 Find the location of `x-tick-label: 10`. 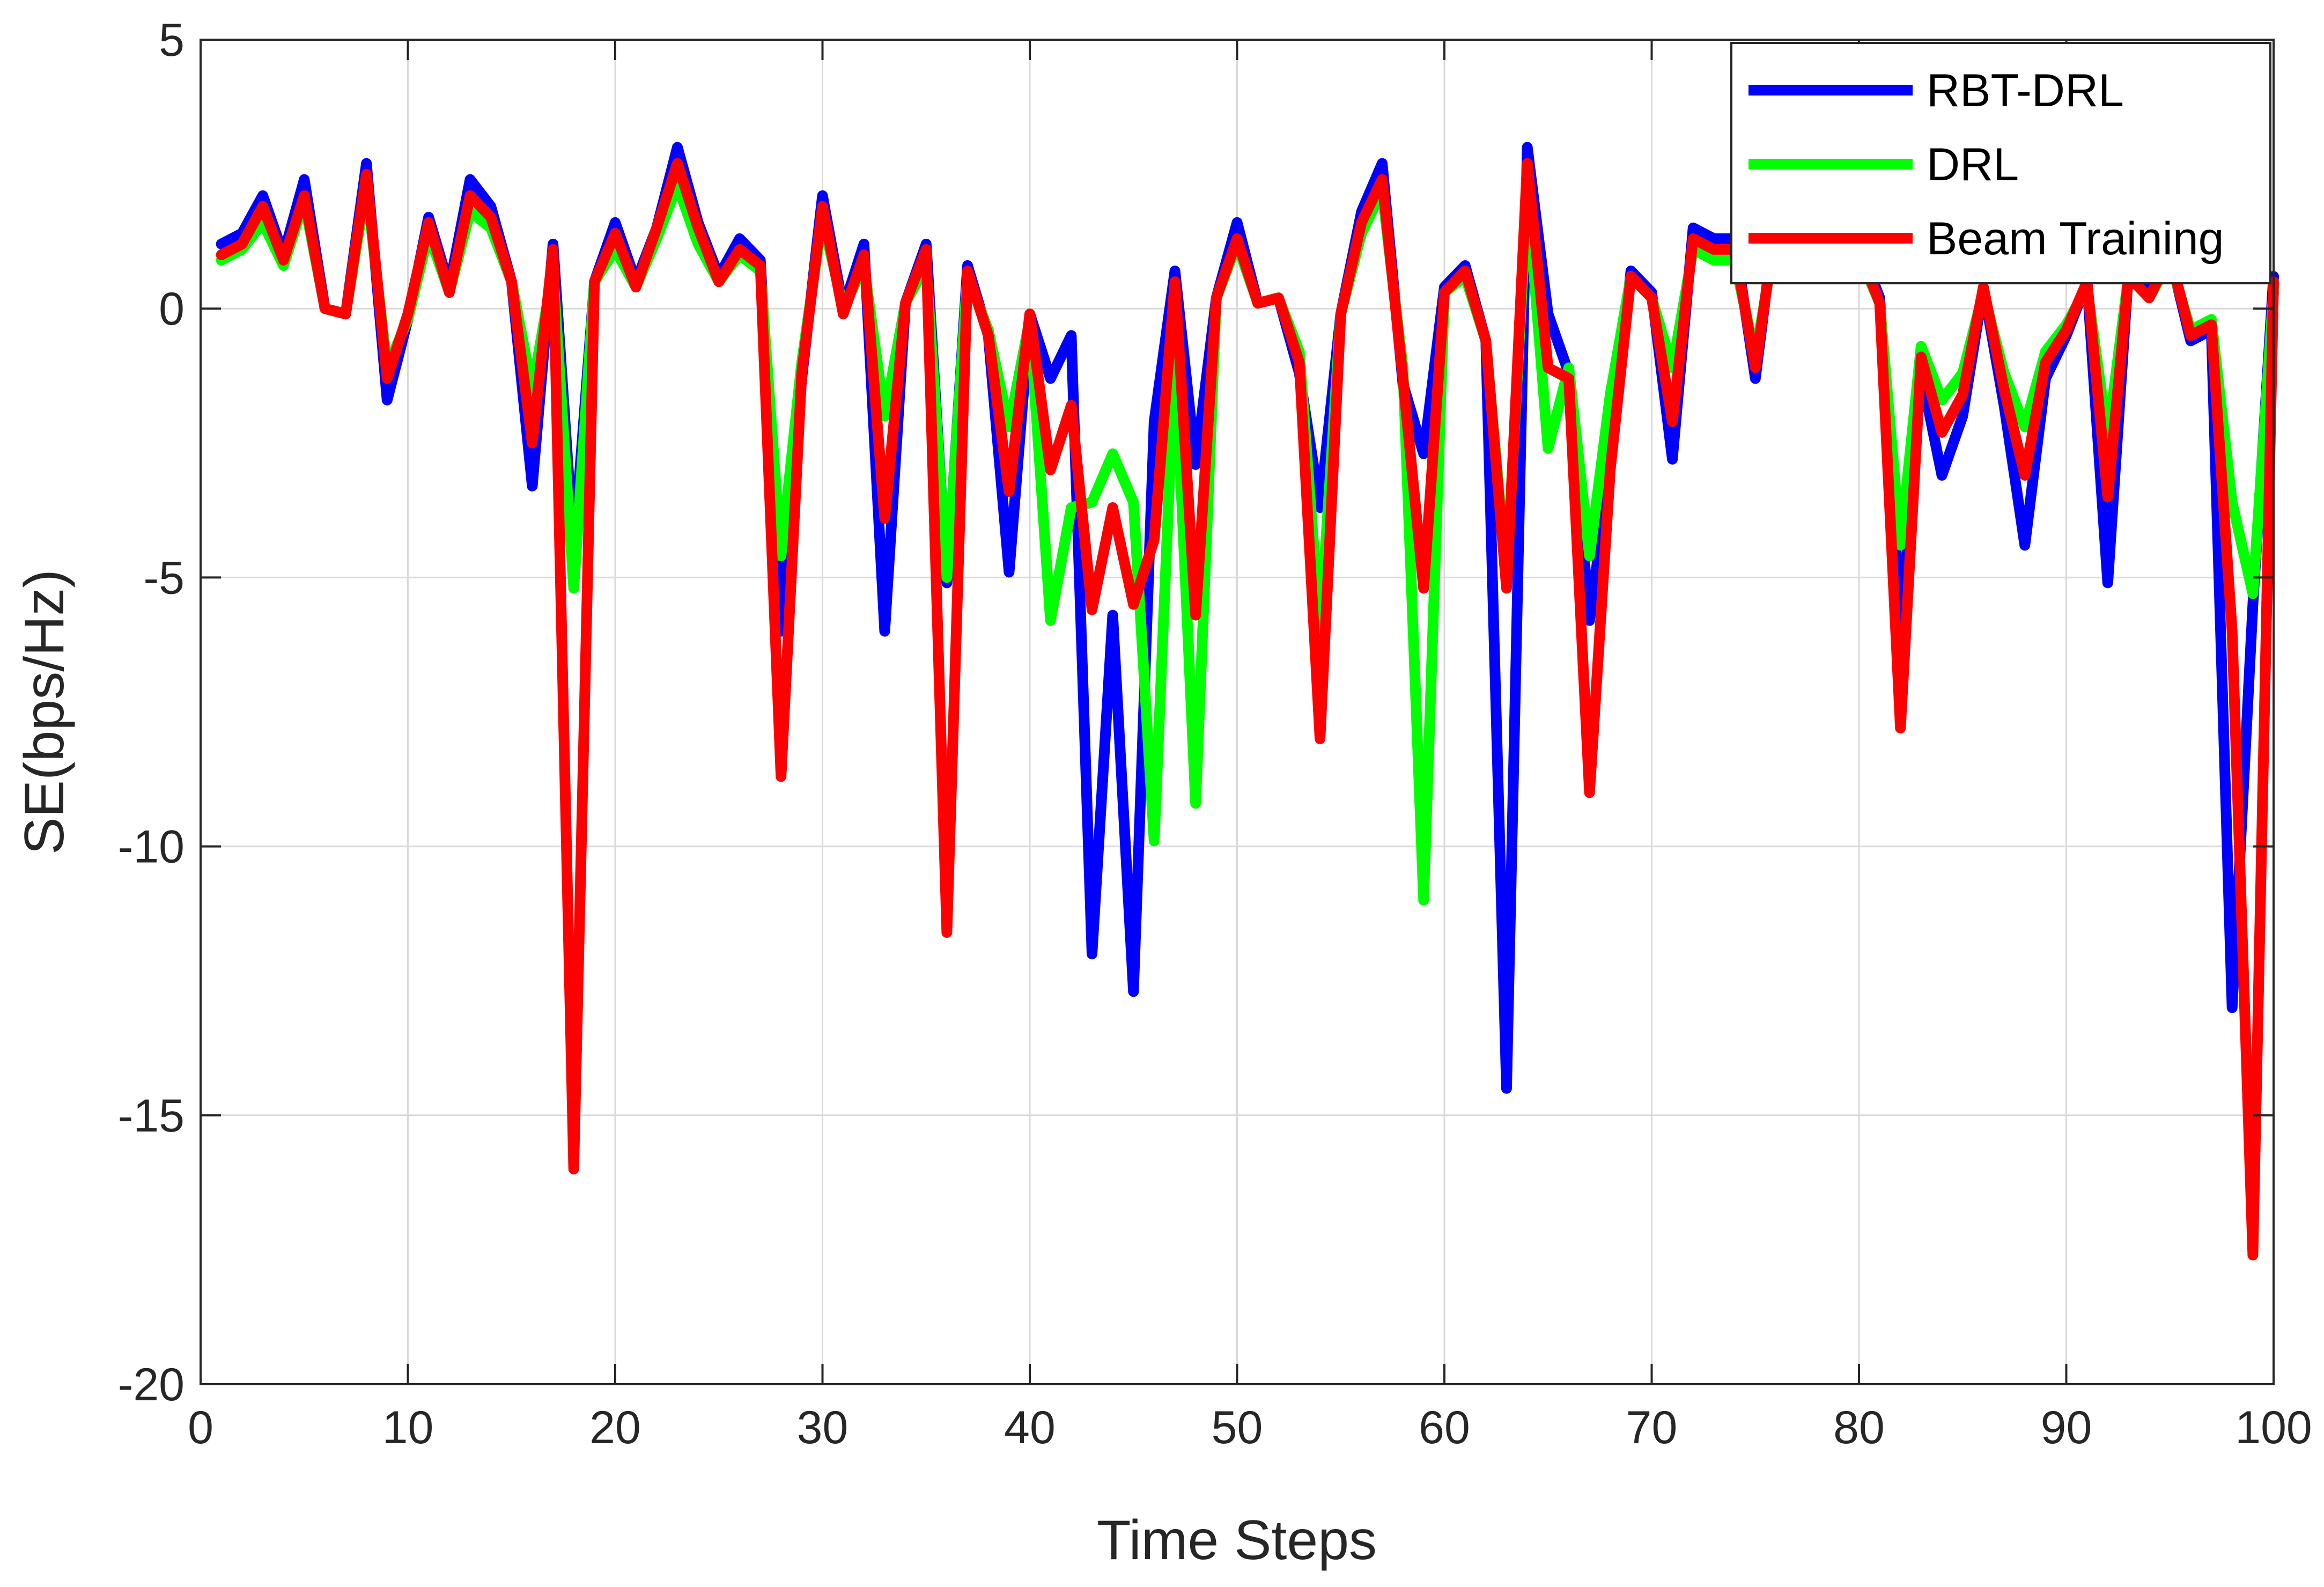

x-tick-label: 10 is located at coordinates (408, 1427).